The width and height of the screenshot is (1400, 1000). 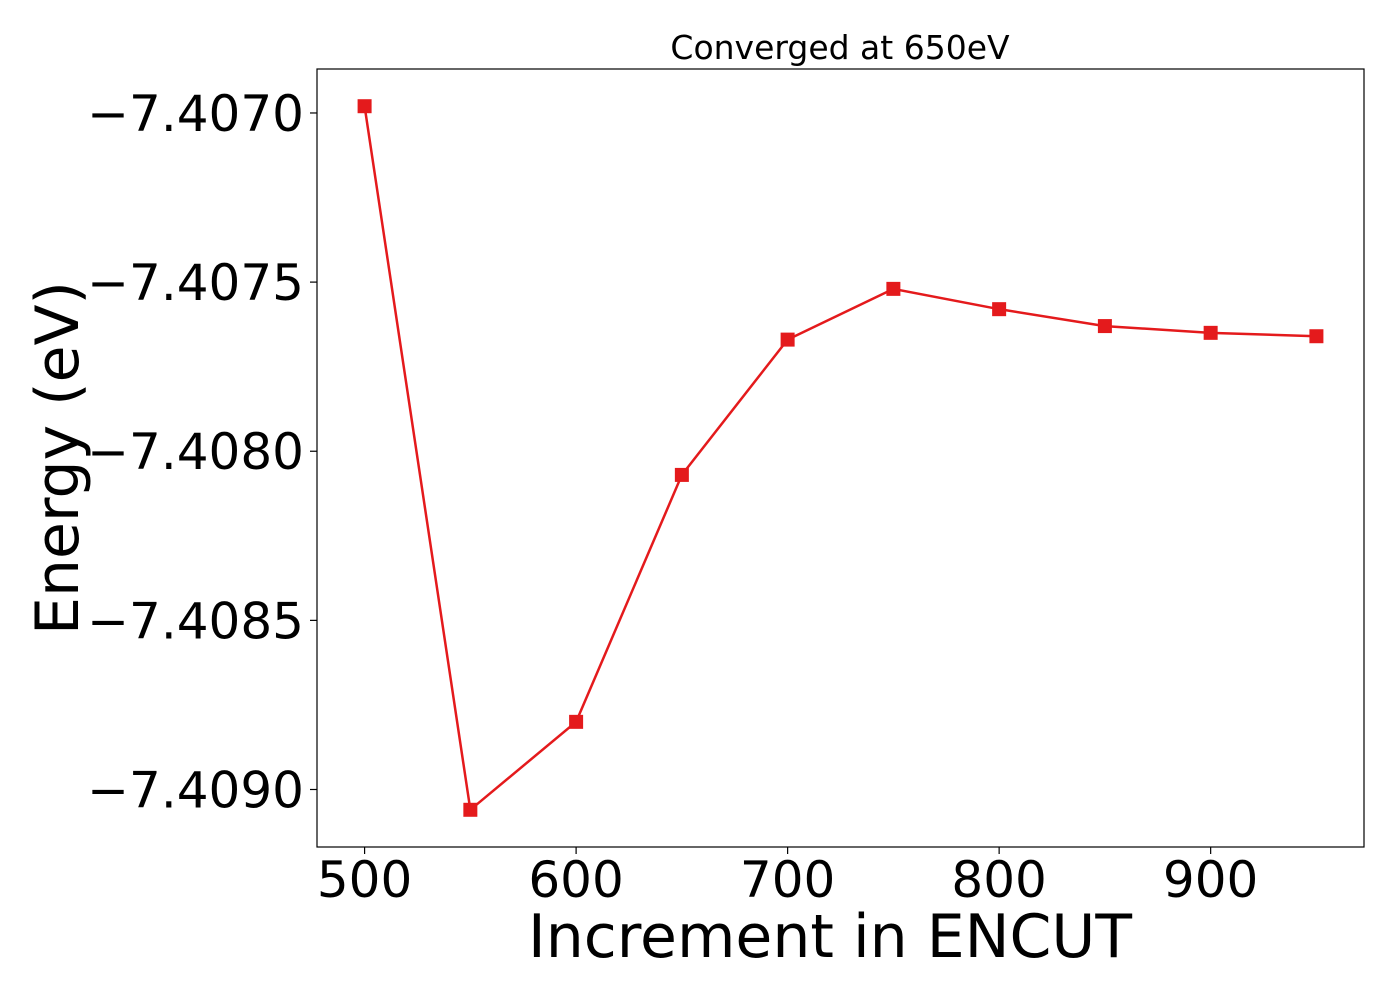 What do you see at coordinates (364, 880) in the screenshot?
I see `x-tick-label: 500` at bounding box center [364, 880].